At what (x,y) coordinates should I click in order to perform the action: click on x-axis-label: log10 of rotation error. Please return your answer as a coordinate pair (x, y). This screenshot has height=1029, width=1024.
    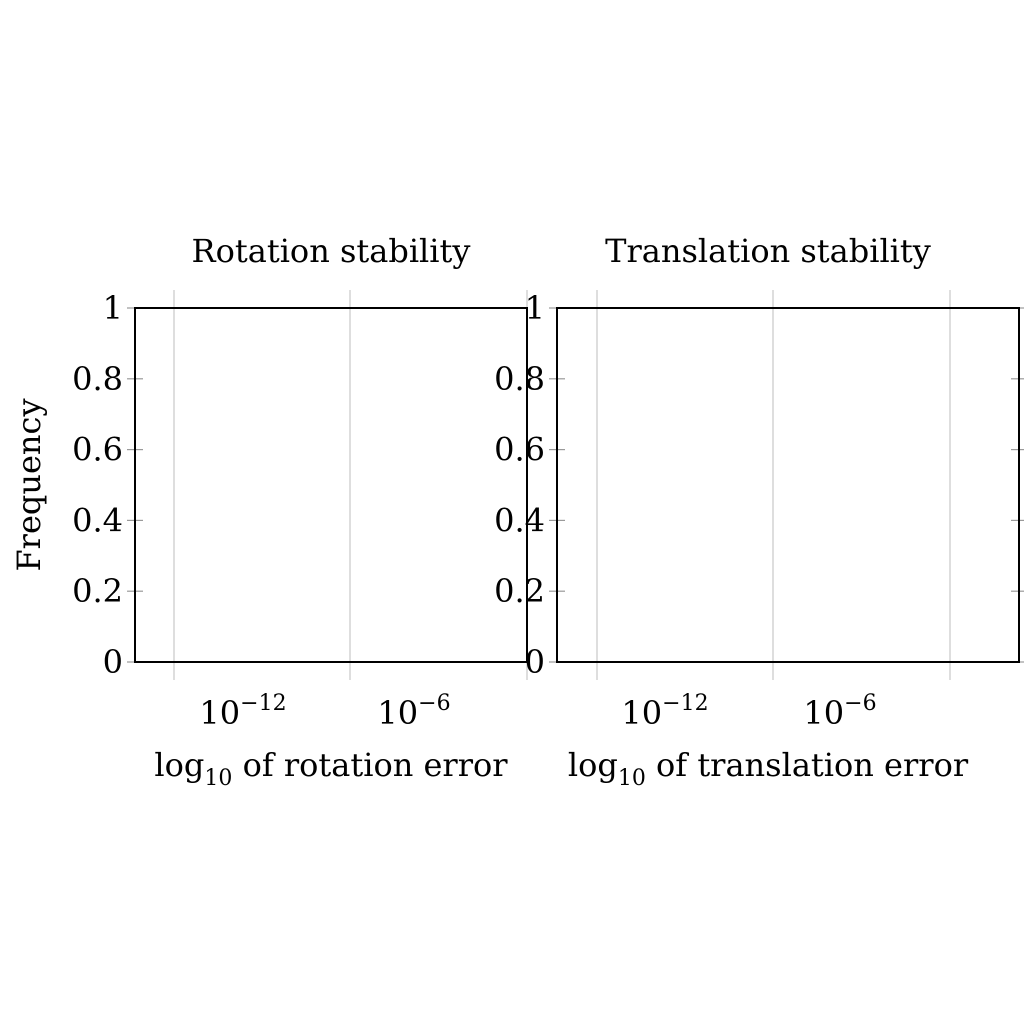
    Looking at the image, I should click on (331, 768).